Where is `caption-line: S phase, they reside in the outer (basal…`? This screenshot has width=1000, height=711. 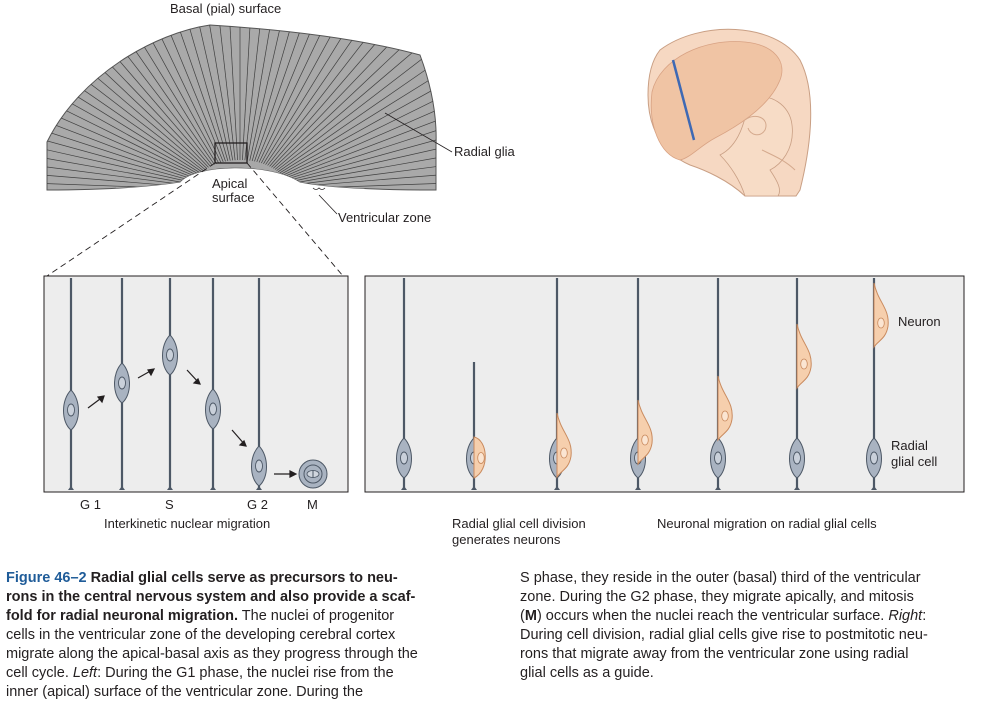 caption-line: S phase, they reside in the outer (basal… is located at coordinates (720, 578).